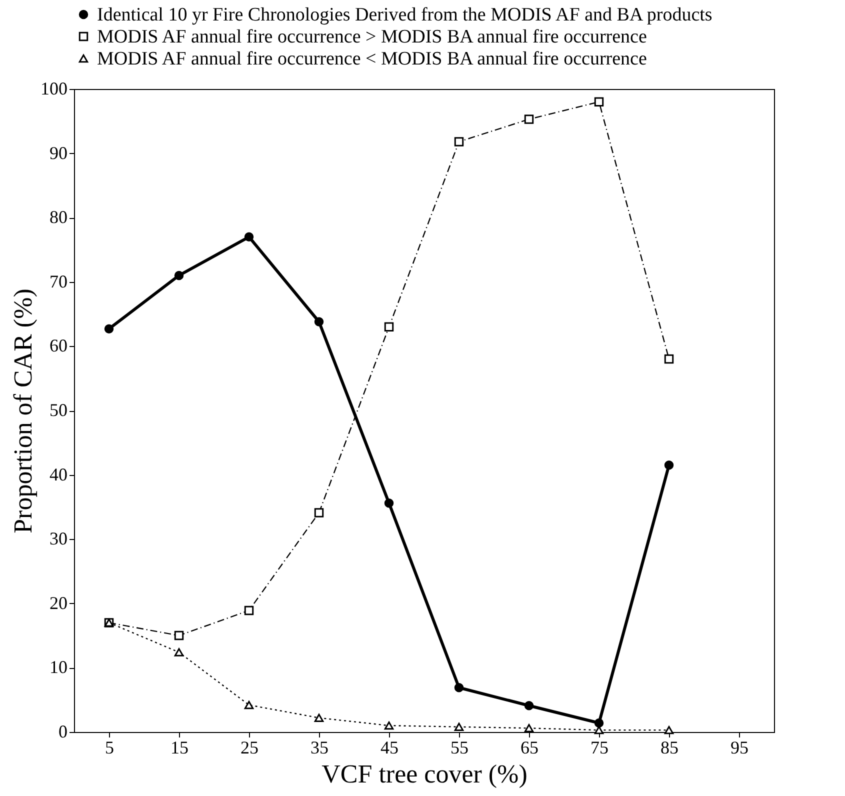  What do you see at coordinates (372, 59) in the screenshot?
I see `legend-label: MODIS AF annual fire occurrence < MODIS BA annual fire occurrence` at bounding box center [372, 59].